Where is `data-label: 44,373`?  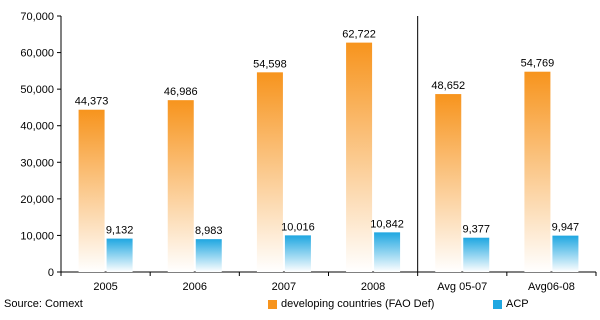 data-label: 44,373 is located at coordinates (92, 102).